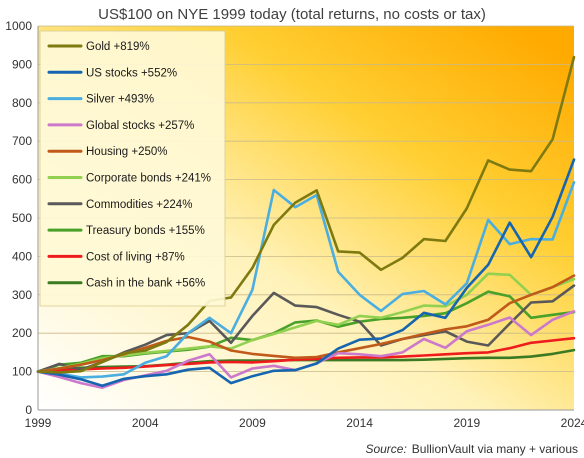 The height and width of the screenshot is (458, 584). I want to click on source-label: Source:, so click(385, 449).